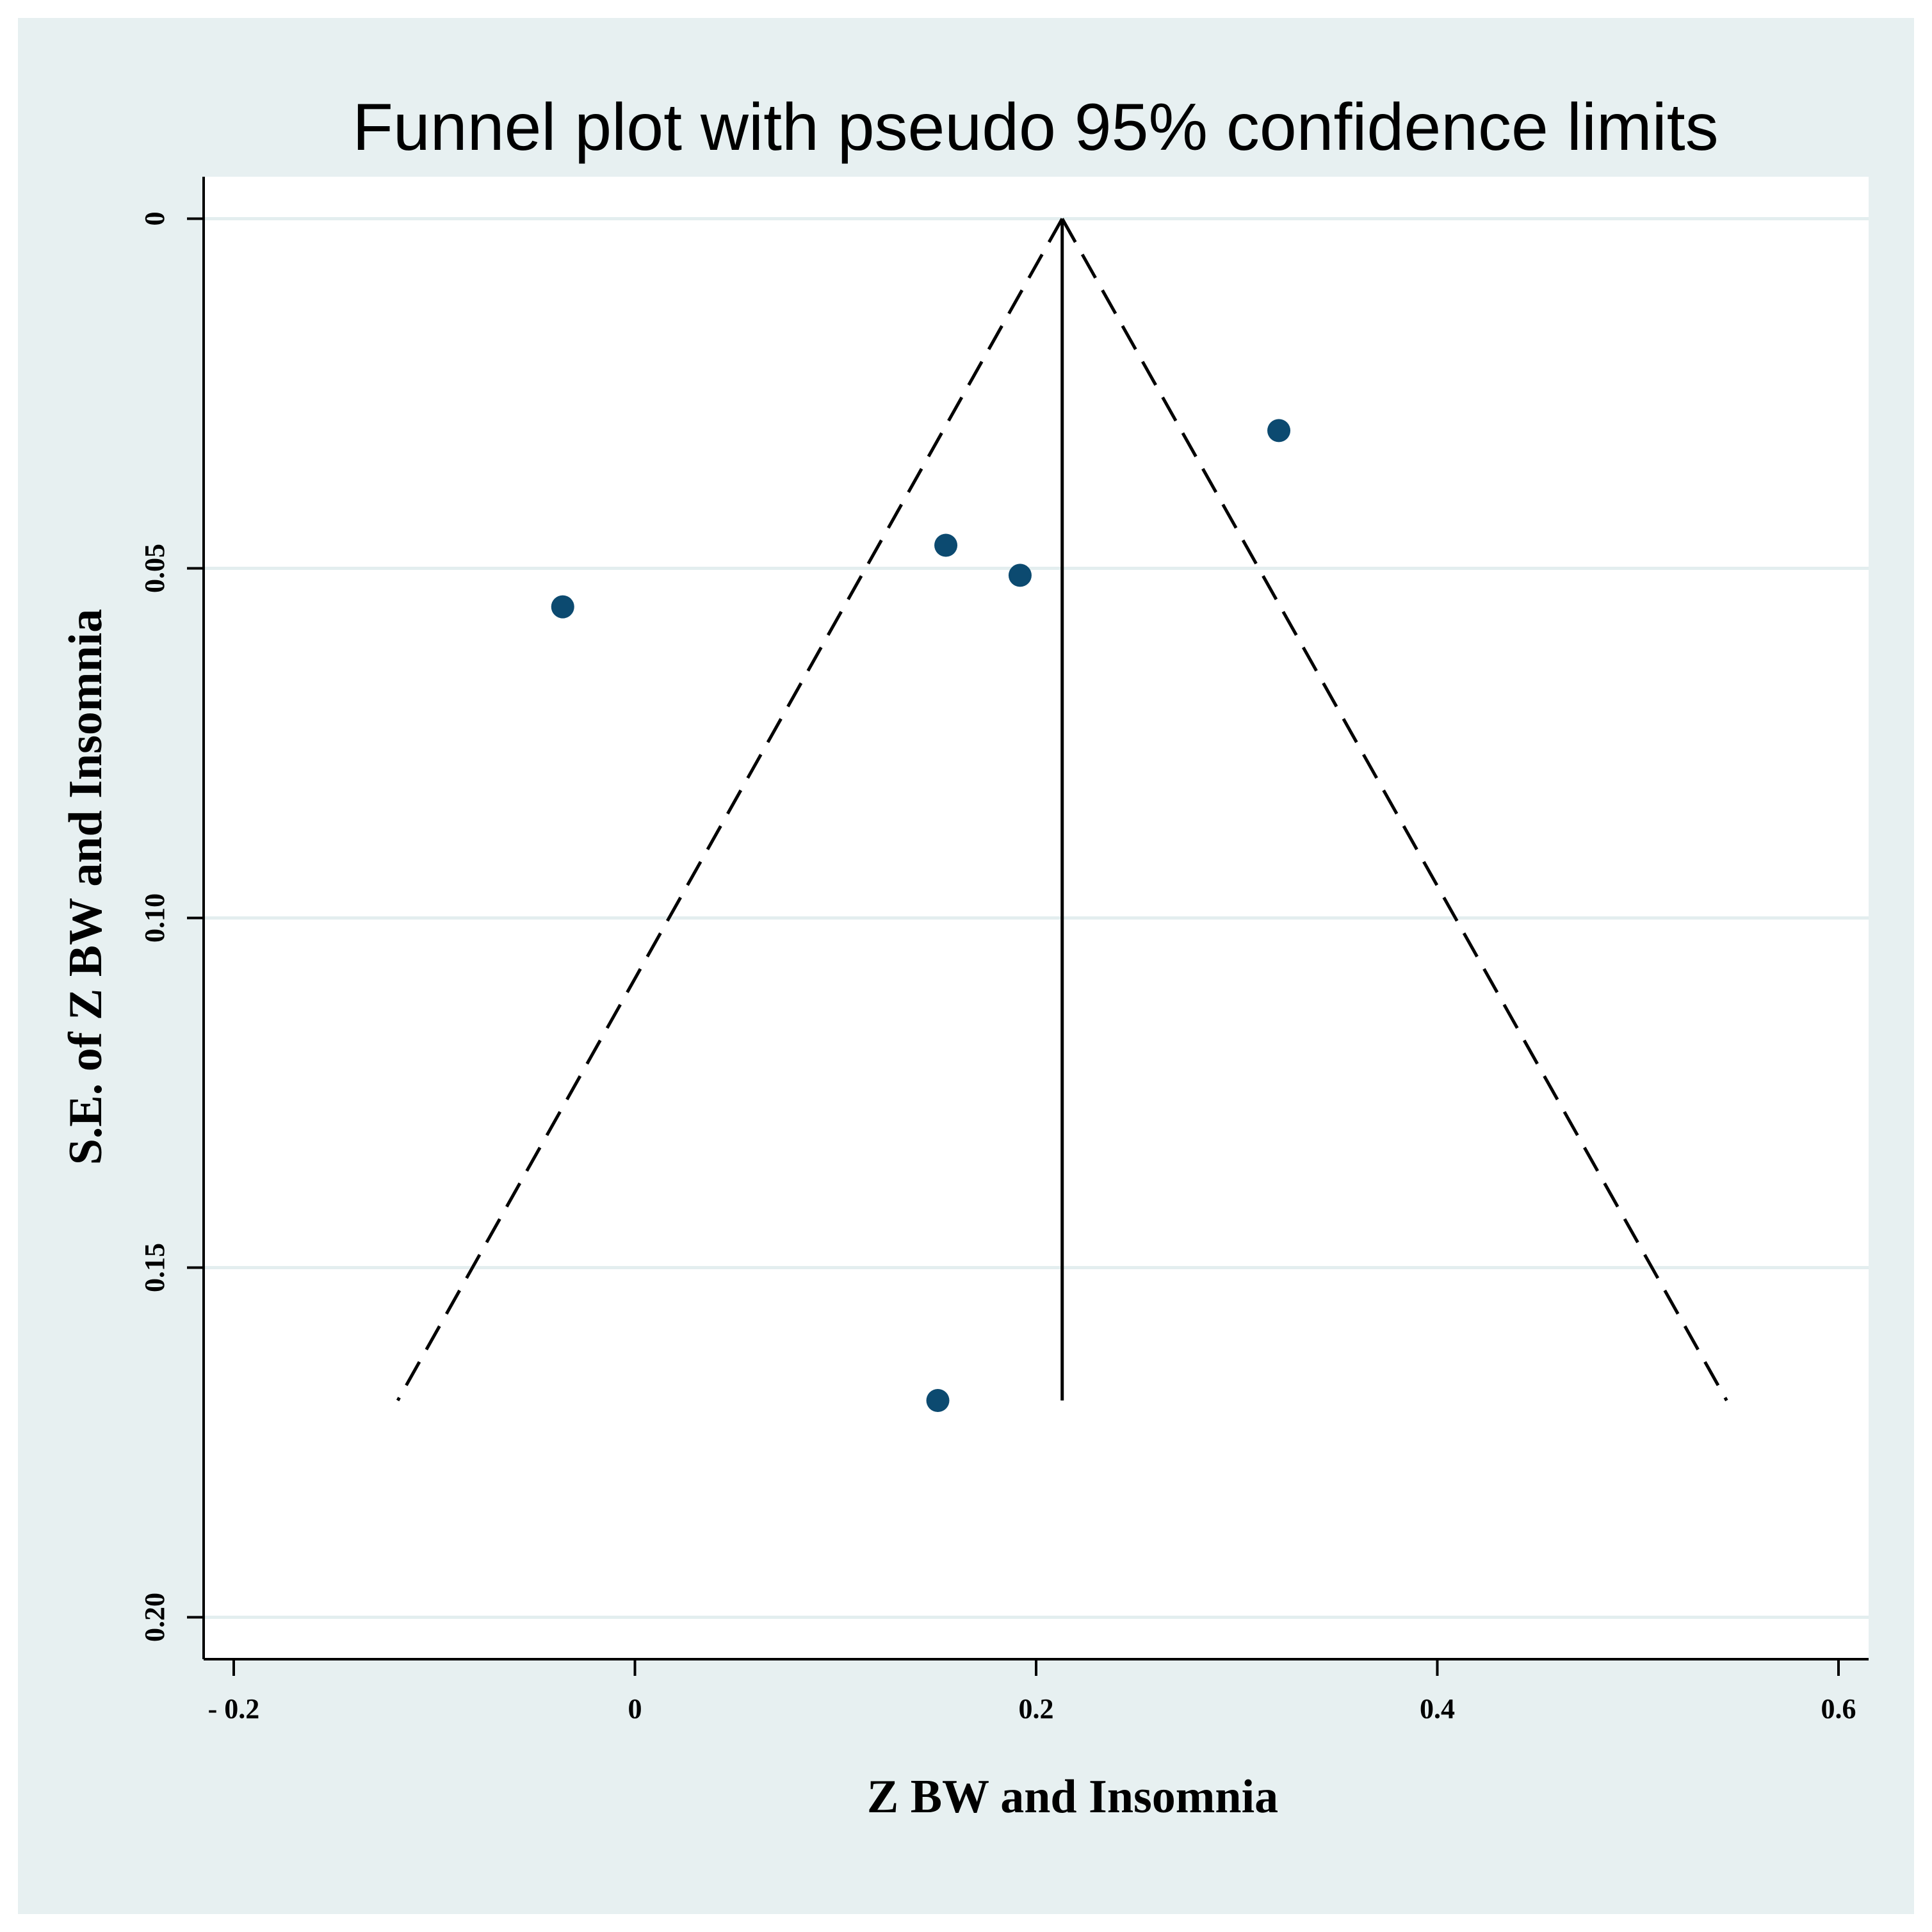 This screenshot has height=1932, width=1932. Describe the element at coordinates (171, 927) in the screenshot. I see `y-ticks: 0 0.05 0.10 0.15 0.20` at that location.